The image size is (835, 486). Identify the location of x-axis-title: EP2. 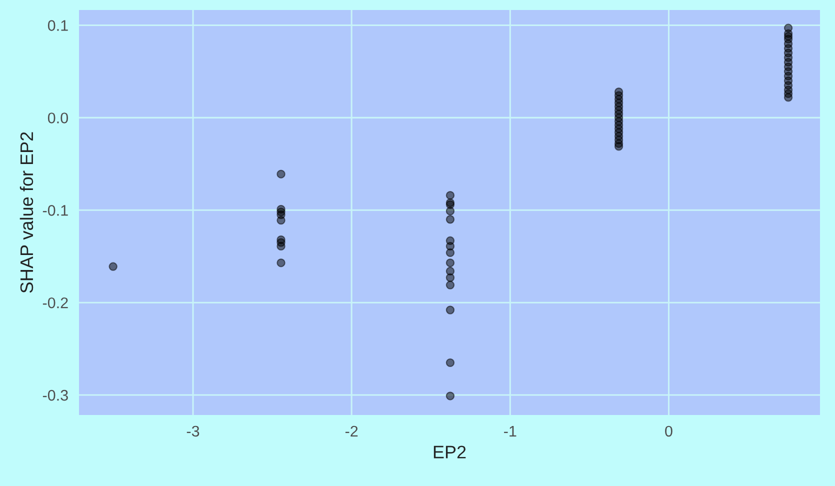
(450, 452).